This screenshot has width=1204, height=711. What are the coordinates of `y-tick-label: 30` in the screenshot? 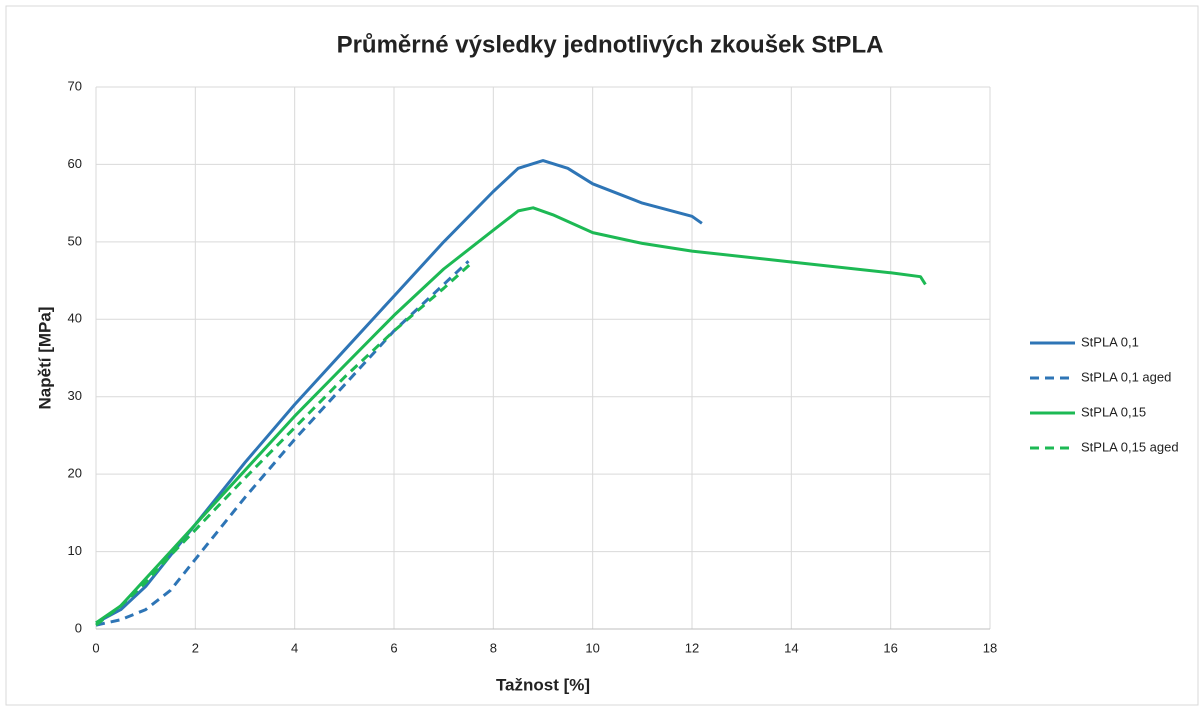 It's located at (75, 395).